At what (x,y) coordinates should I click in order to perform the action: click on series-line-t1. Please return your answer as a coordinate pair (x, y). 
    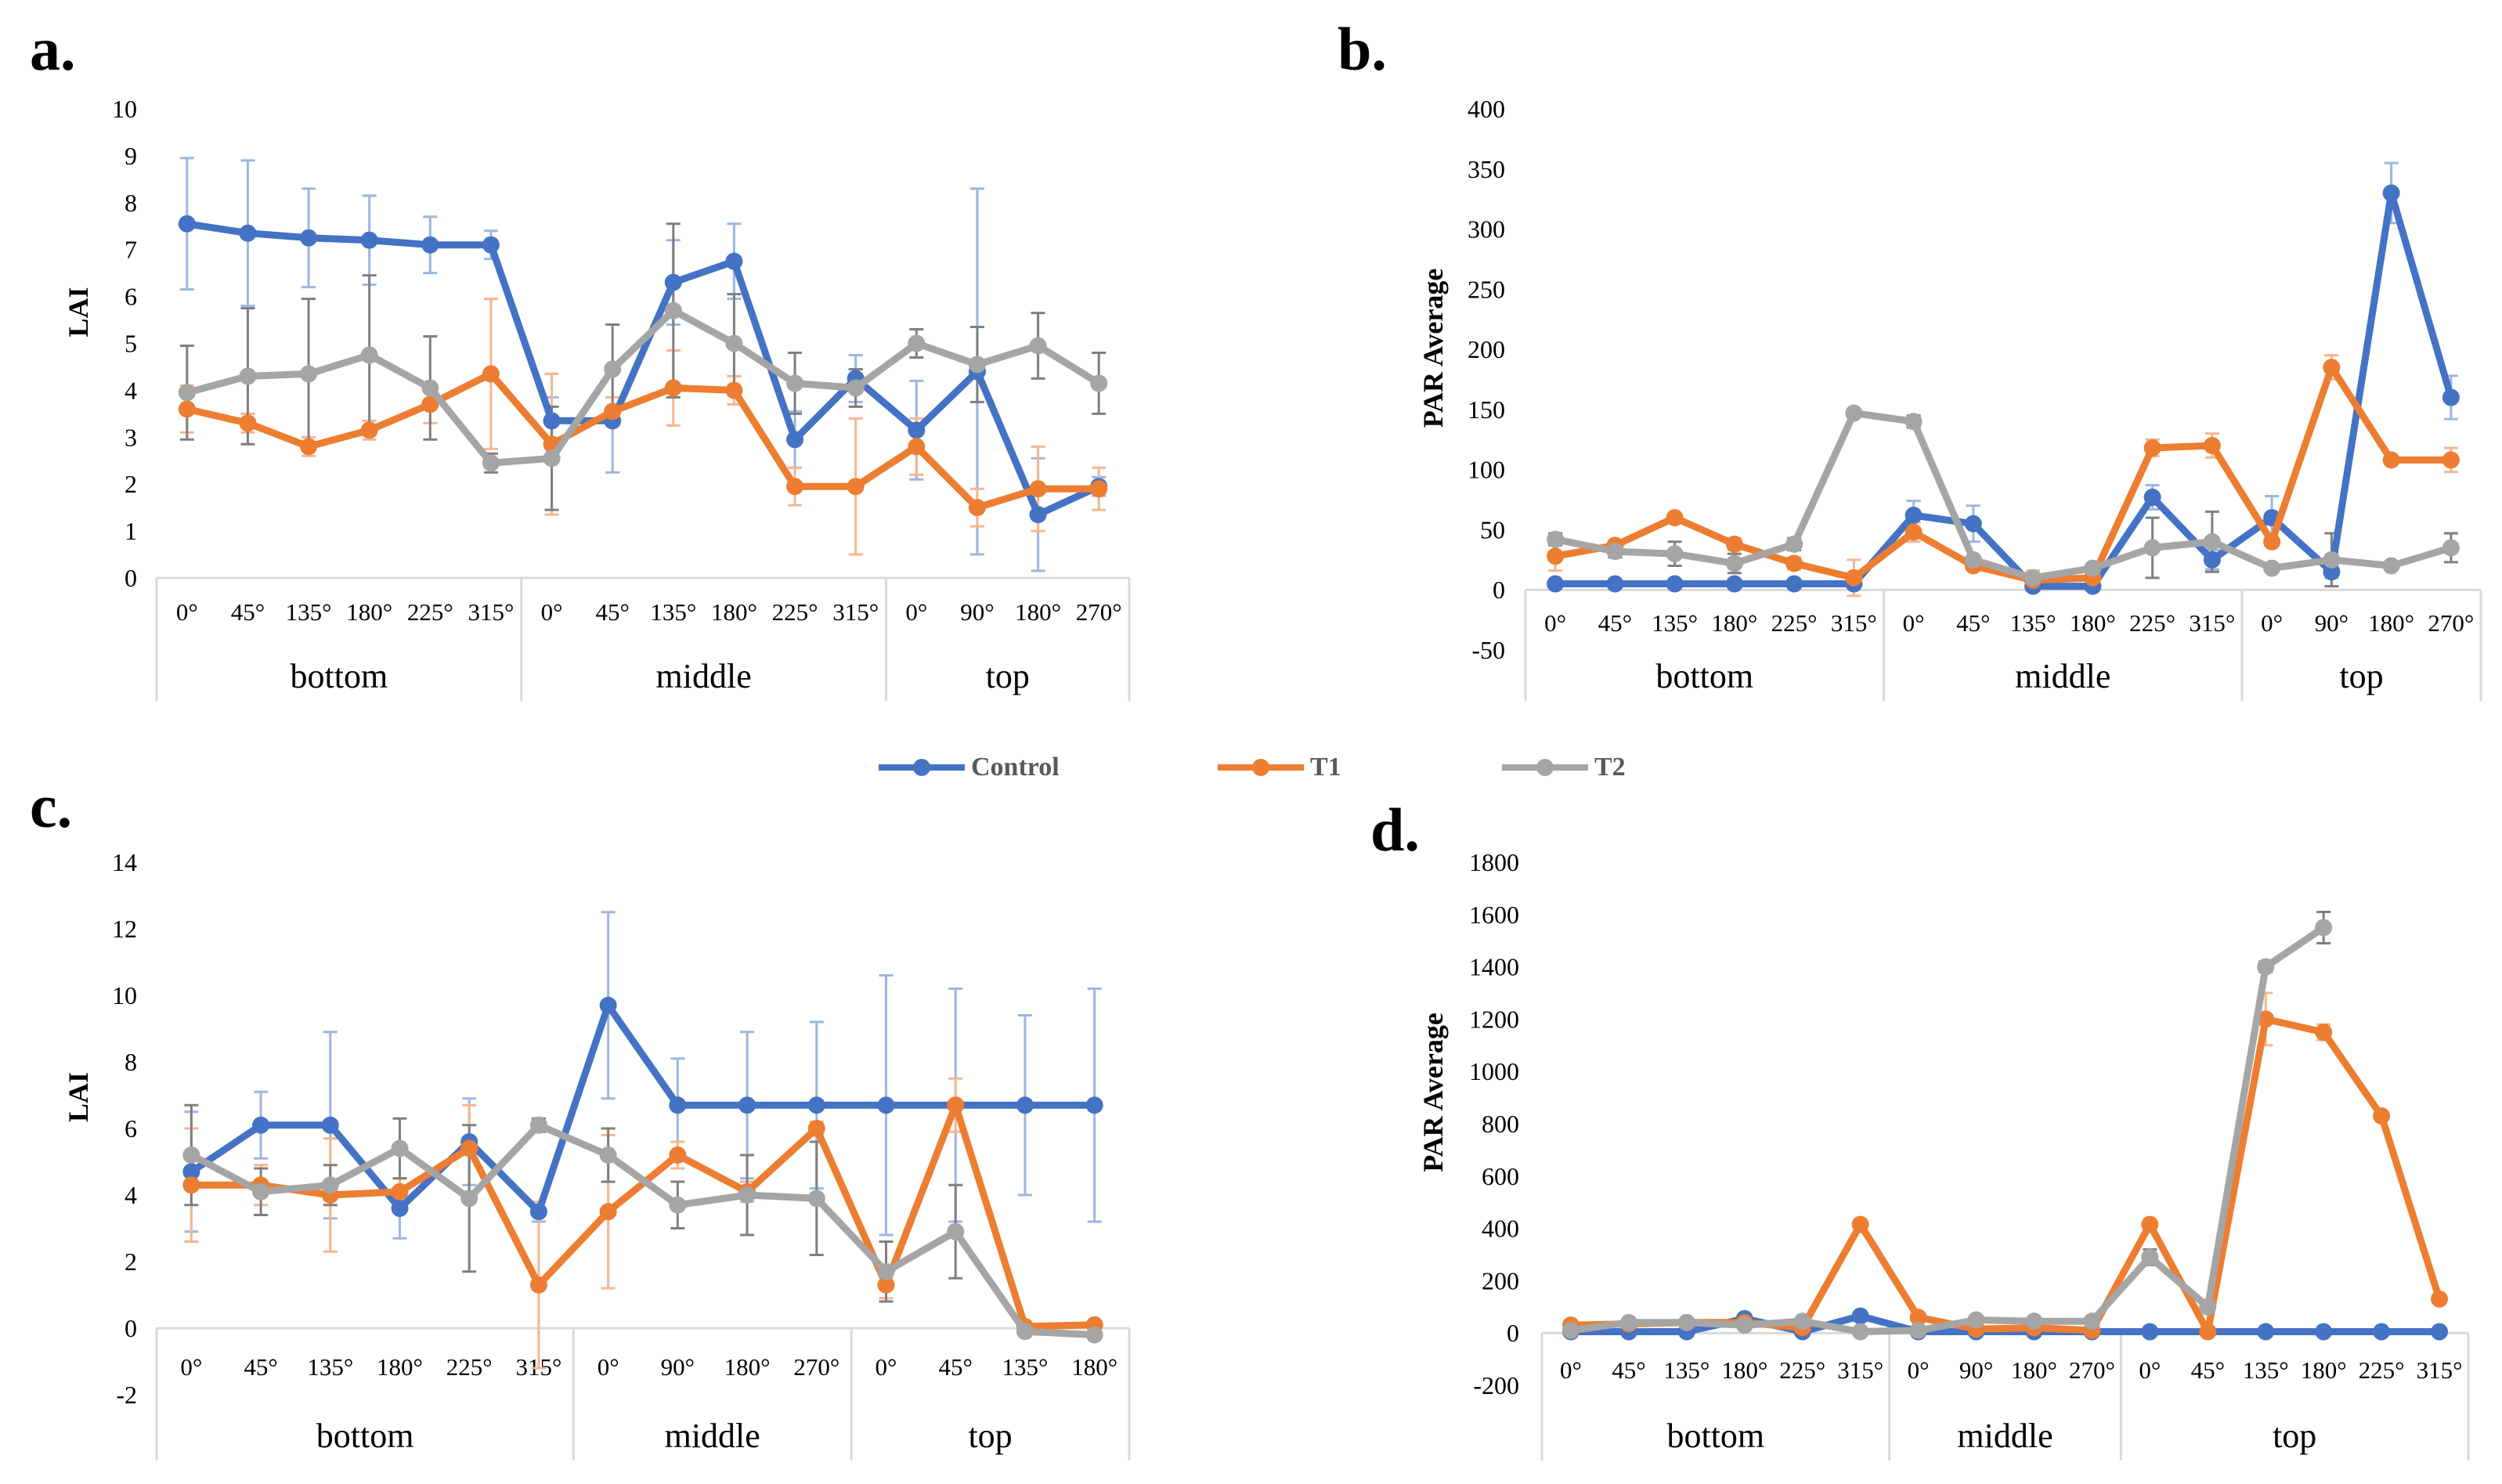
    Looking at the image, I should click on (642, 440).